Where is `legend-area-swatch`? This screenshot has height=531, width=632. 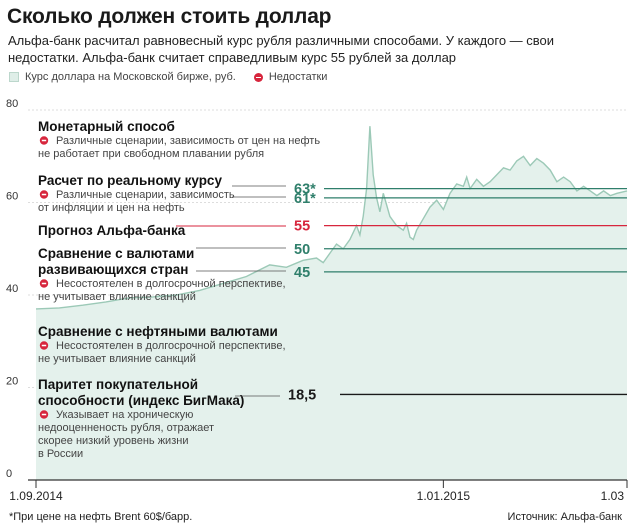 legend-area-swatch is located at coordinates (14, 77).